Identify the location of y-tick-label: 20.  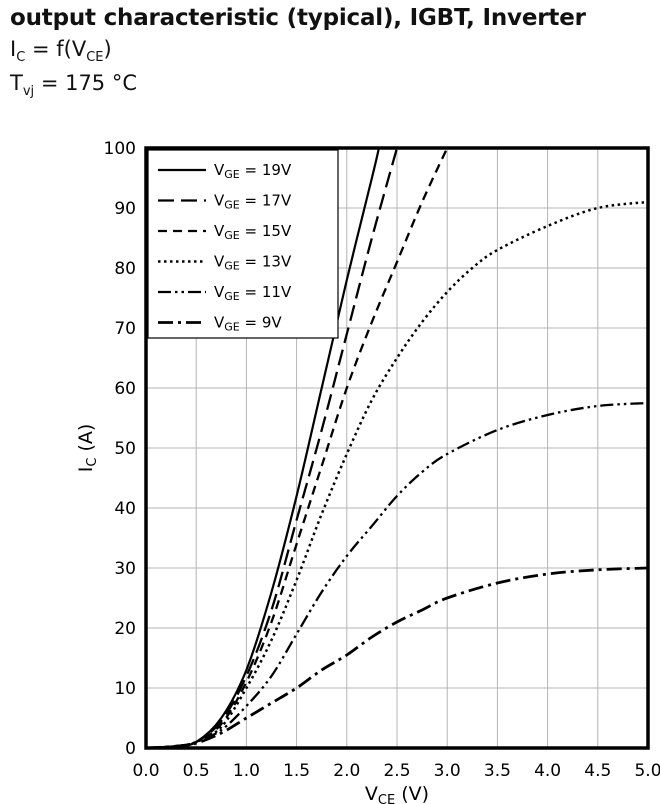
(125, 629).